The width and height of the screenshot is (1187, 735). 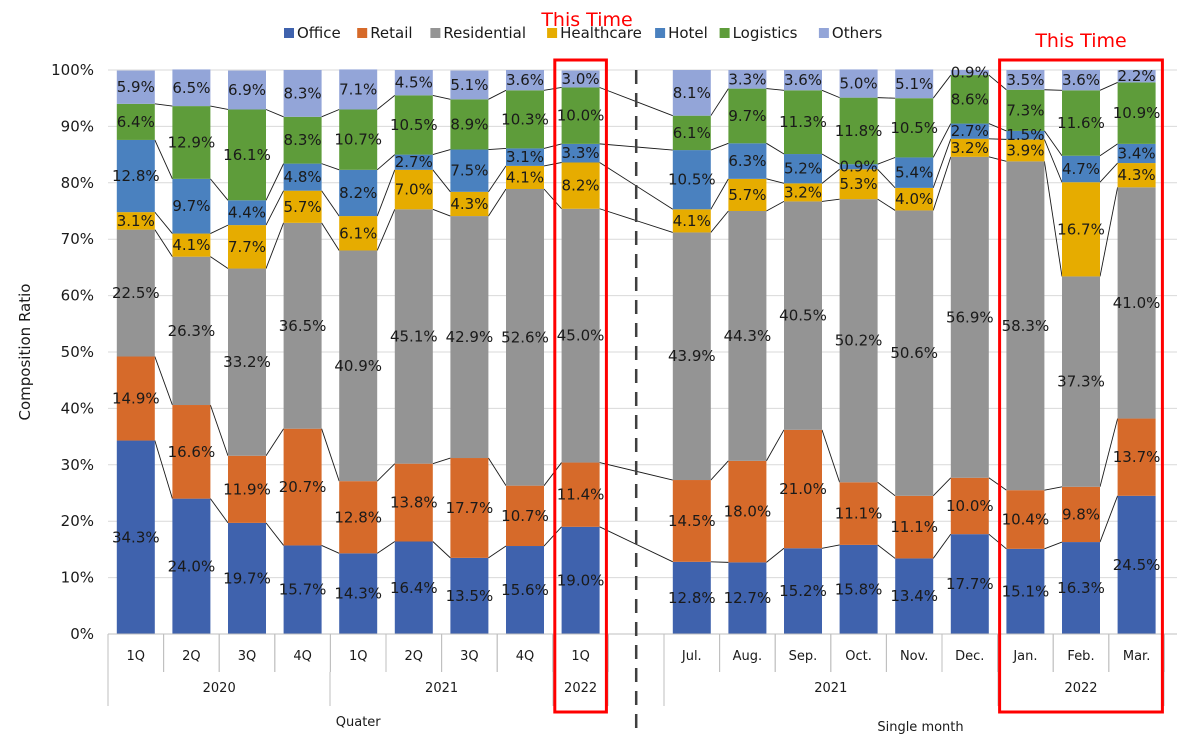 What do you see at coordinates (1025, 150) in the screenshot?
I see `data-label: 3.9%` at bounding box center [1025, 150].